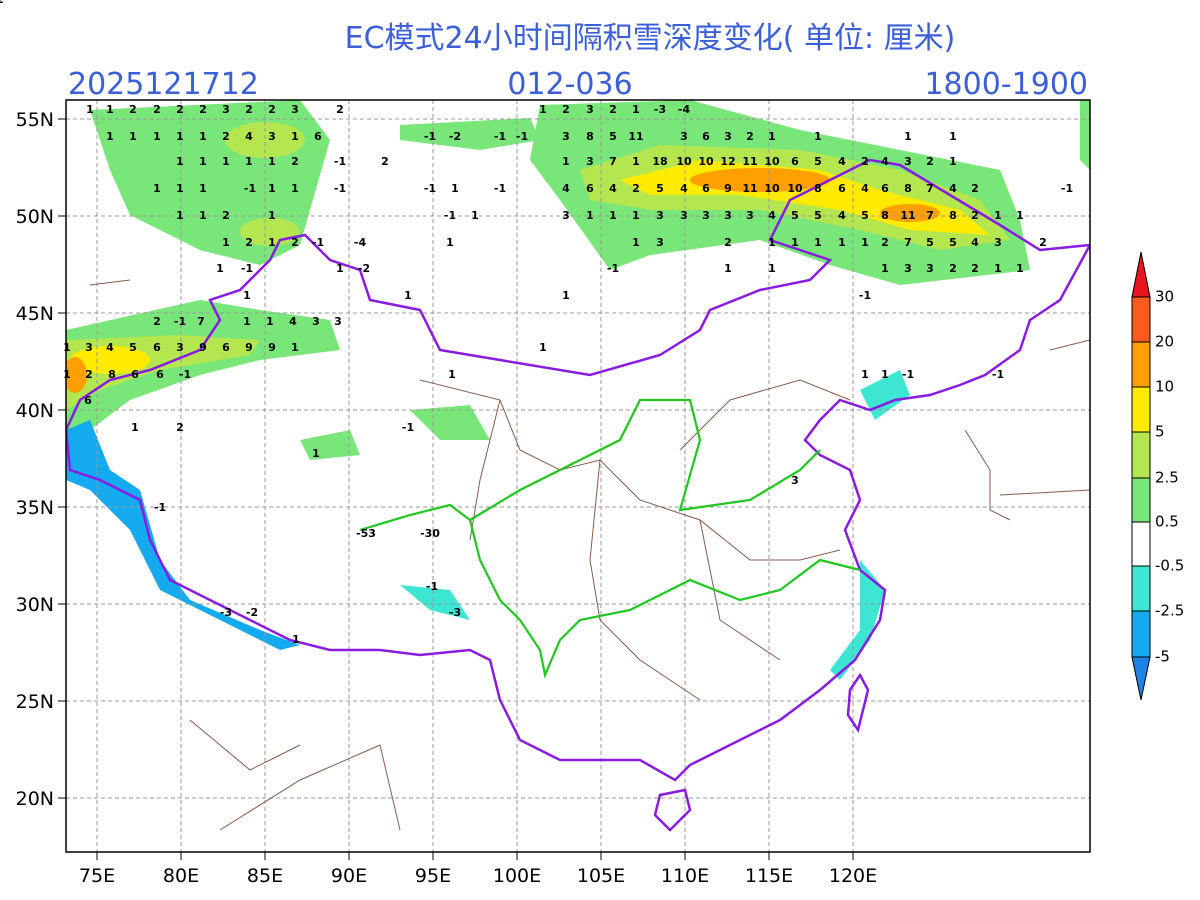 The image size is (1200, 900). Describe the element at coordinates (349, 876) in the screenshot. I see `lon-label: 90E` at that location.